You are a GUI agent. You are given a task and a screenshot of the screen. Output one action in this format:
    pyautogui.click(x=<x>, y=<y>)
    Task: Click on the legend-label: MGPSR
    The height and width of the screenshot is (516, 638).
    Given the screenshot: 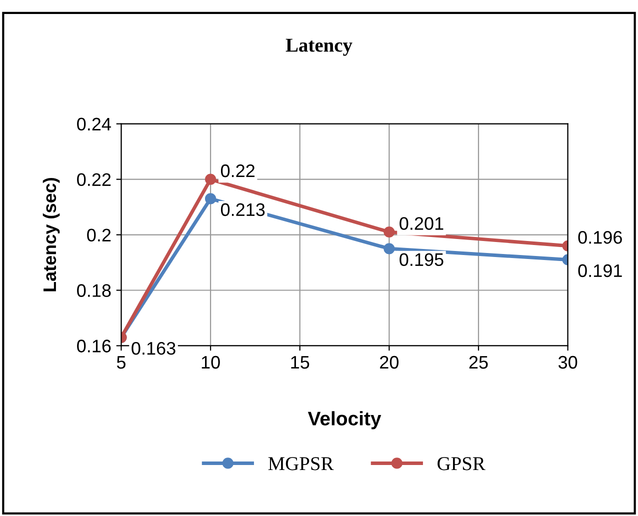 What is the action you would take?
    pyautogui.click(x=301, y=463)
    